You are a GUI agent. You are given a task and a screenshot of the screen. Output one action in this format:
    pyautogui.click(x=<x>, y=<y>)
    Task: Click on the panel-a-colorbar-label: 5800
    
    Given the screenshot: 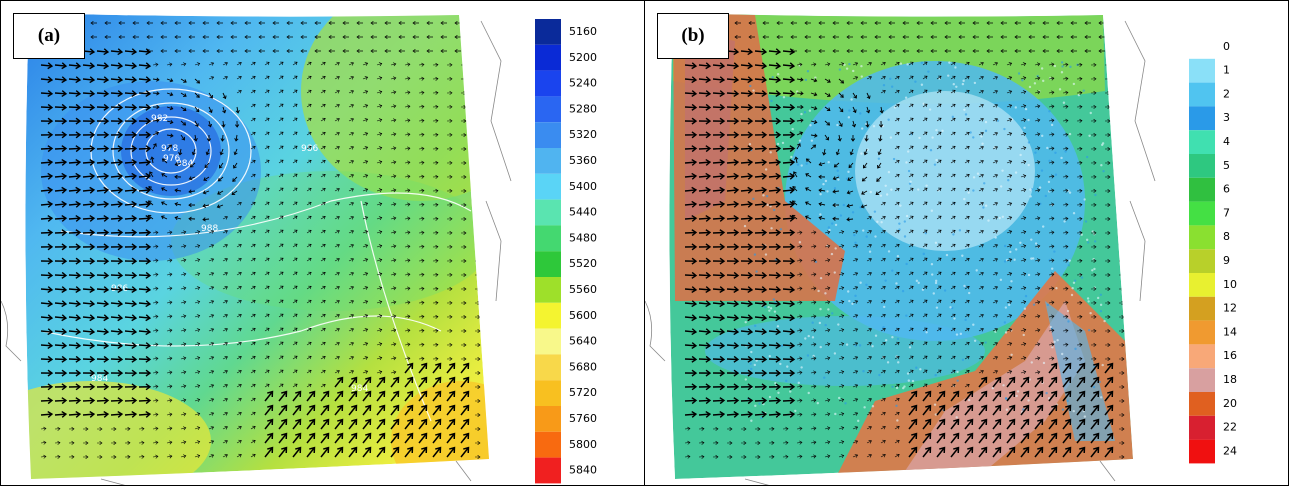 What is the action you would take?
    pyautogui.click(x=583, y=444)
    